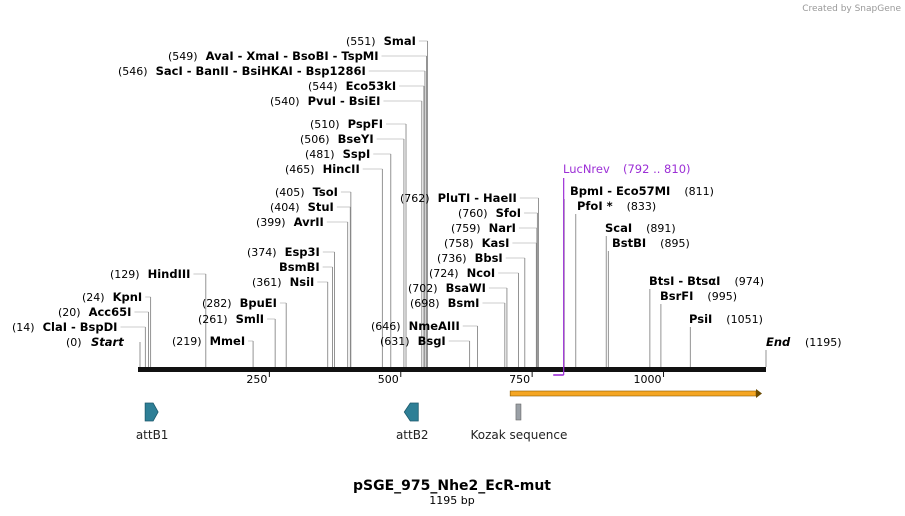 This screenshot has width=905, height=516. I want to click on site-acc65i: (20) Acc65I, so click(103, 336).